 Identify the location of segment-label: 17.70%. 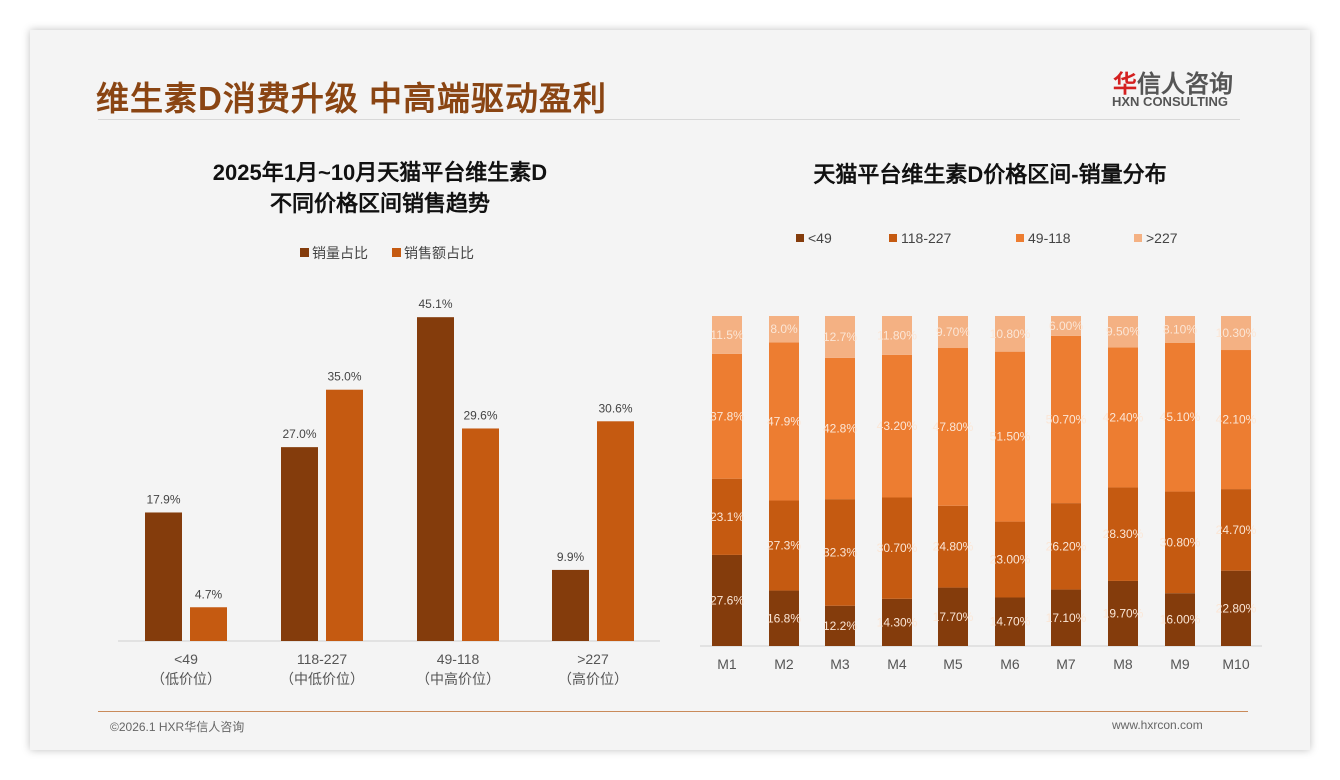
(953, 617).